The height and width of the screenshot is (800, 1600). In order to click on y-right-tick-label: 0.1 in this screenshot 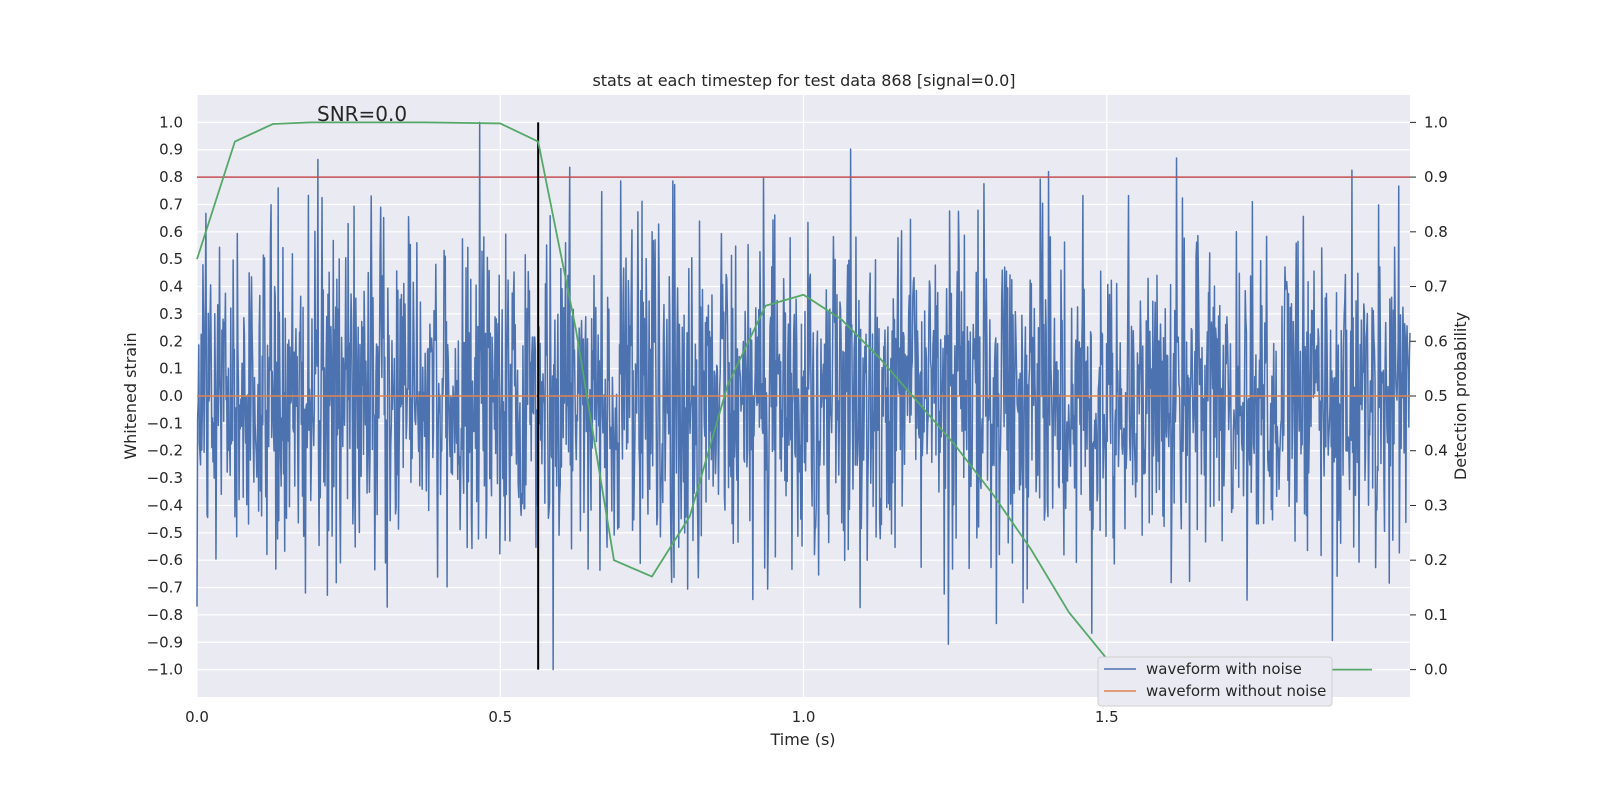, I will do `click(1436, 615)`.